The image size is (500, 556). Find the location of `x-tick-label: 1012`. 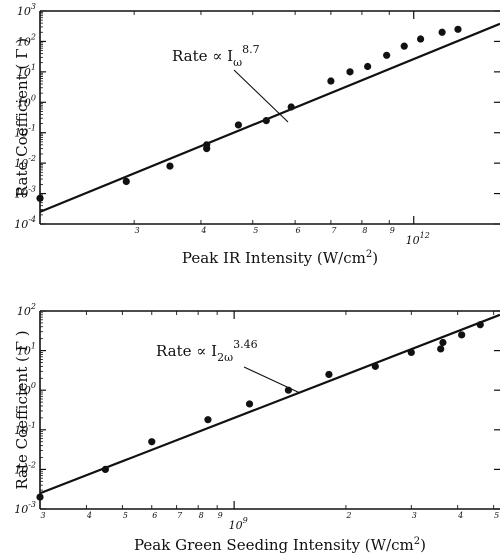

x-tick-label: 1012 is located at coordinates (418, 239).